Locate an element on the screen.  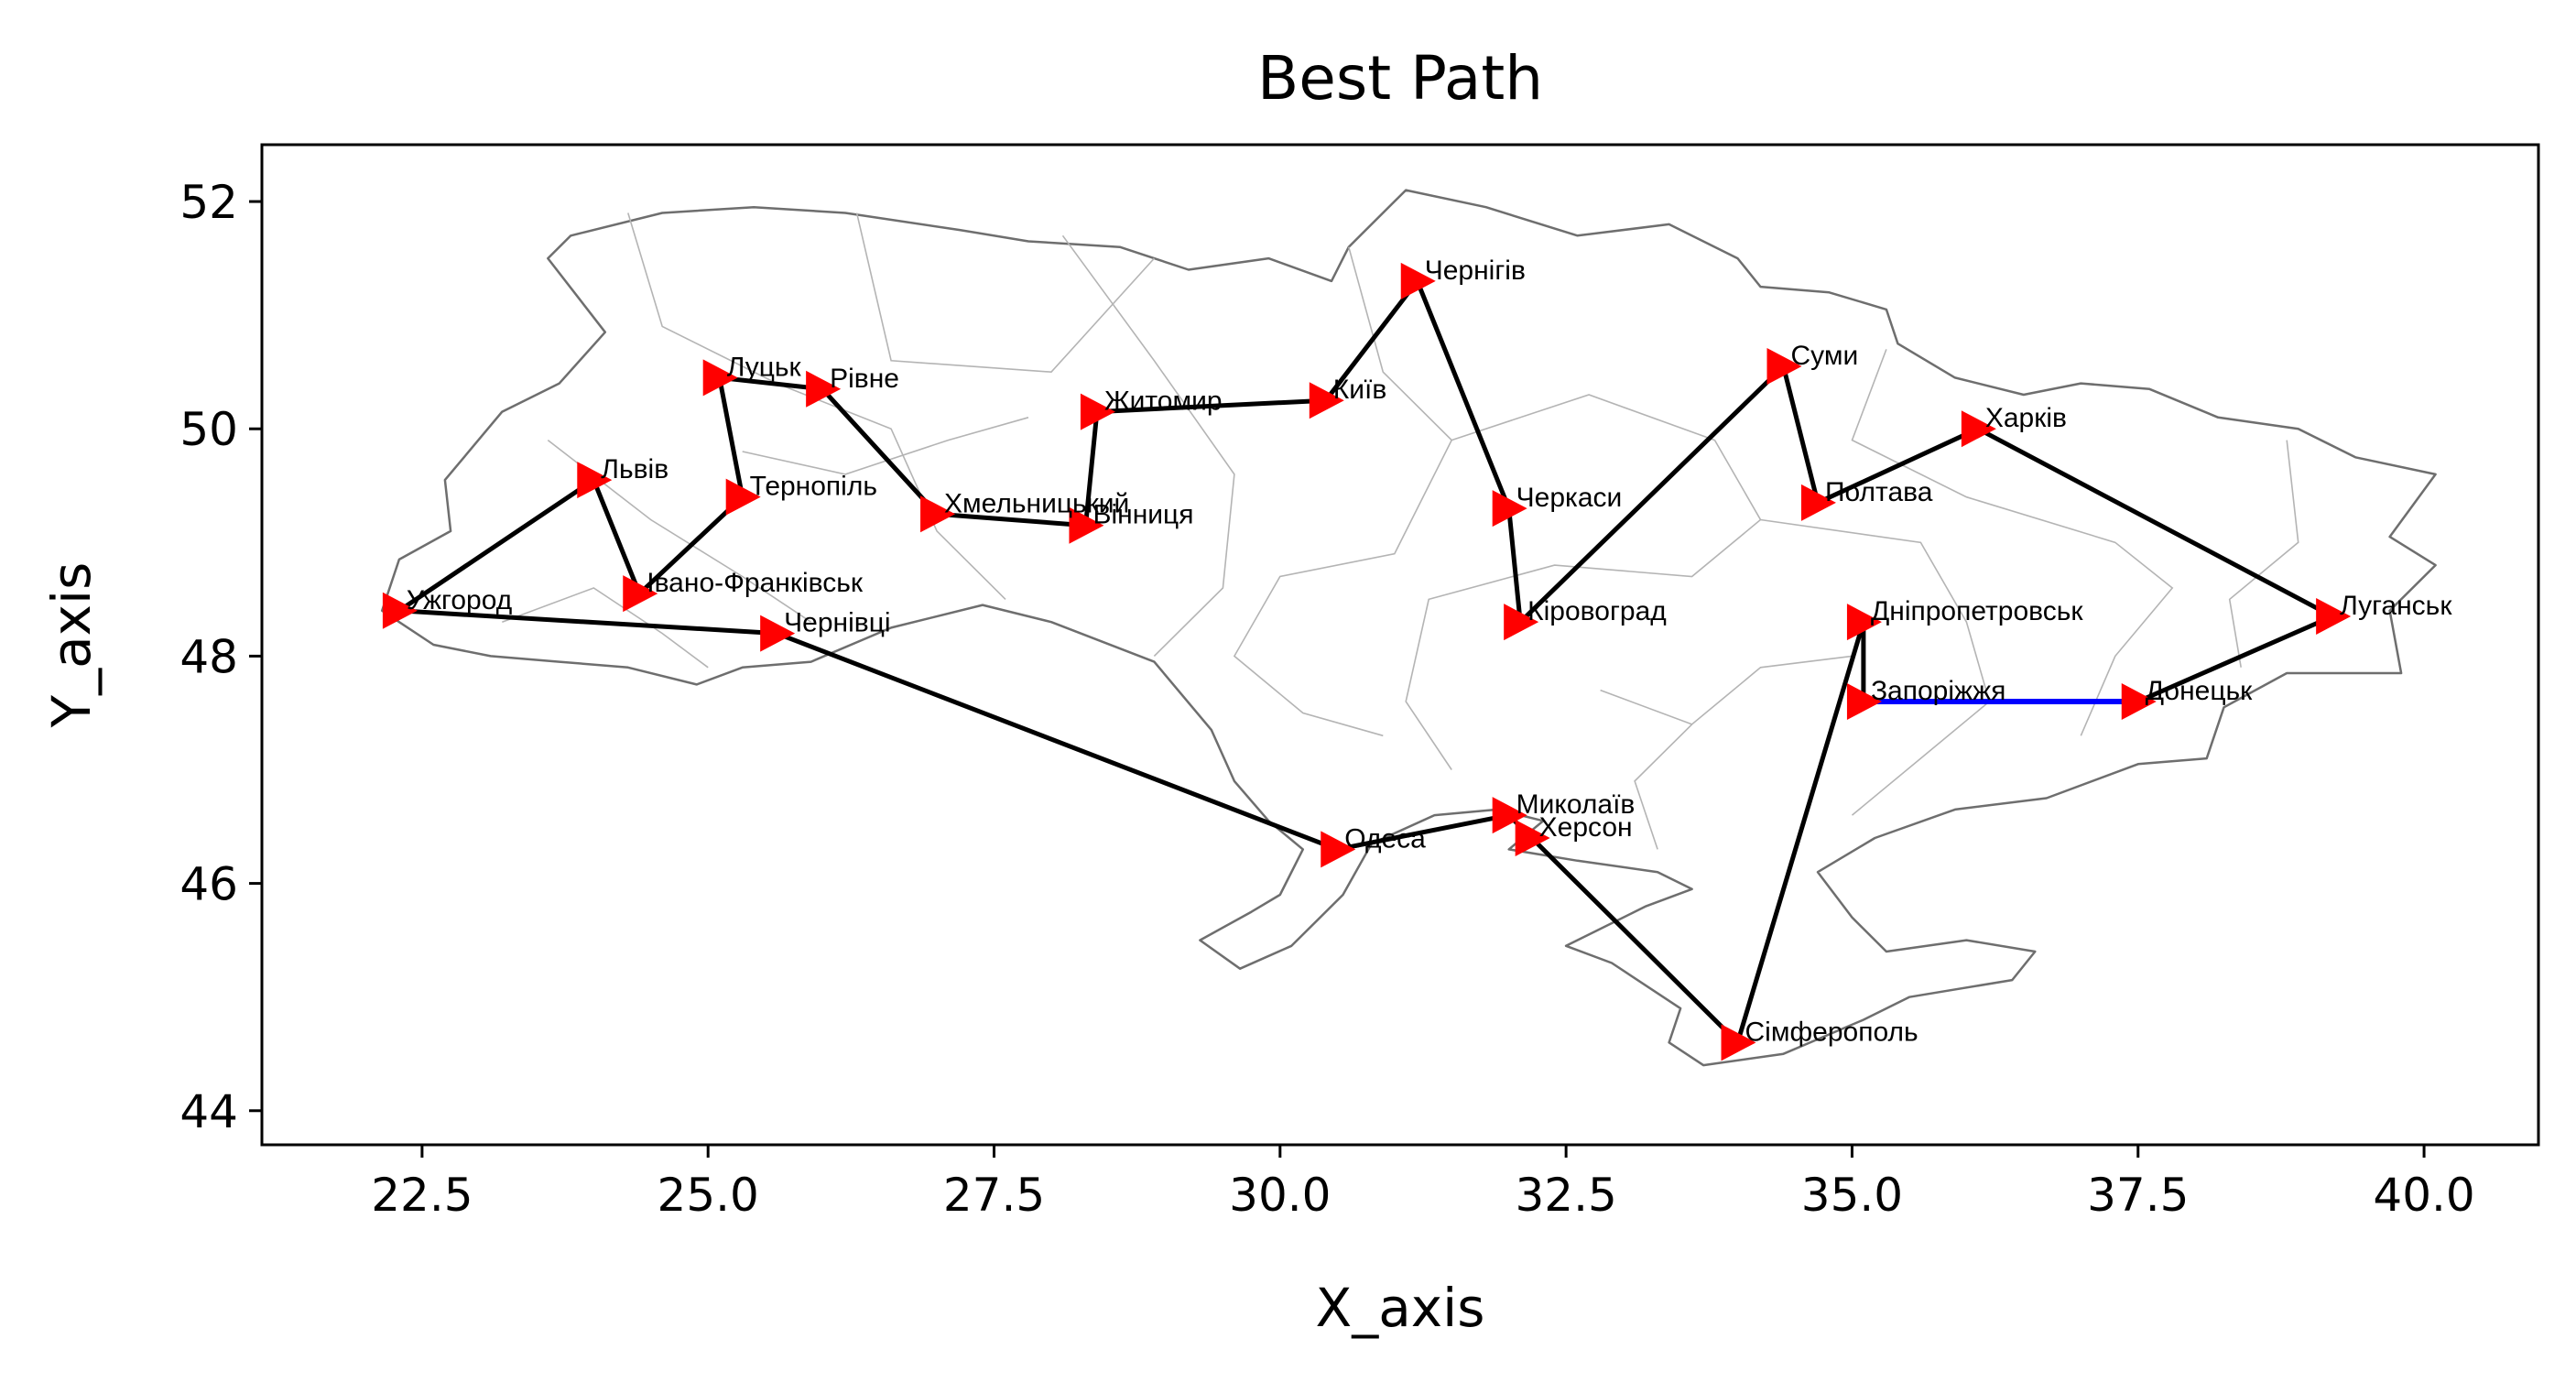
city-label: Рівне is located at coordinates (864, 379).